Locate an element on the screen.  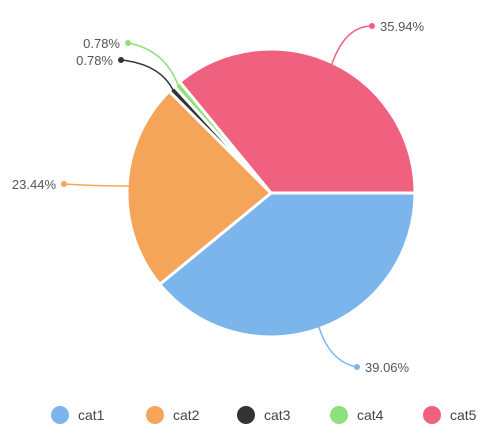
leader-dot-cat2 is located at coordinates (64, 184).